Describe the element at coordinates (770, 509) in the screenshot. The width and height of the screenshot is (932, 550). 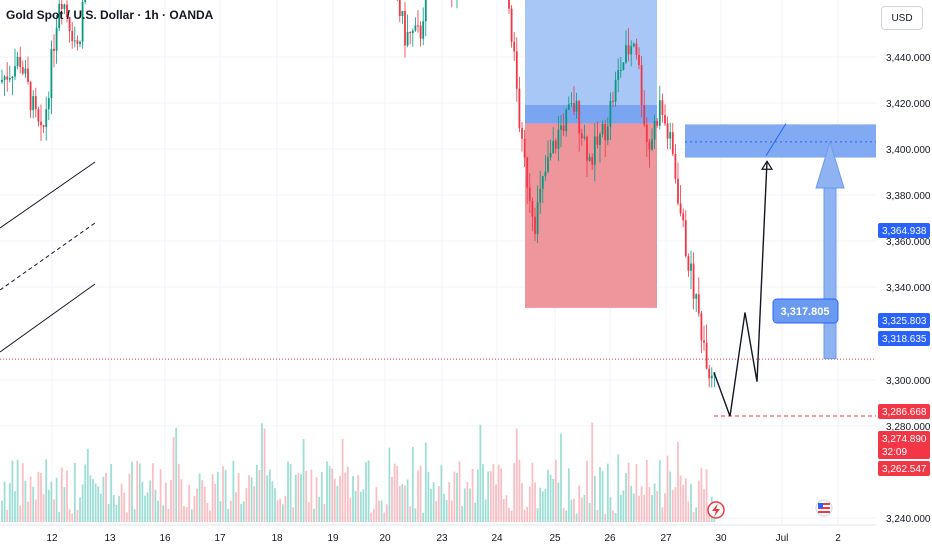
I see `event-icons` at that location.